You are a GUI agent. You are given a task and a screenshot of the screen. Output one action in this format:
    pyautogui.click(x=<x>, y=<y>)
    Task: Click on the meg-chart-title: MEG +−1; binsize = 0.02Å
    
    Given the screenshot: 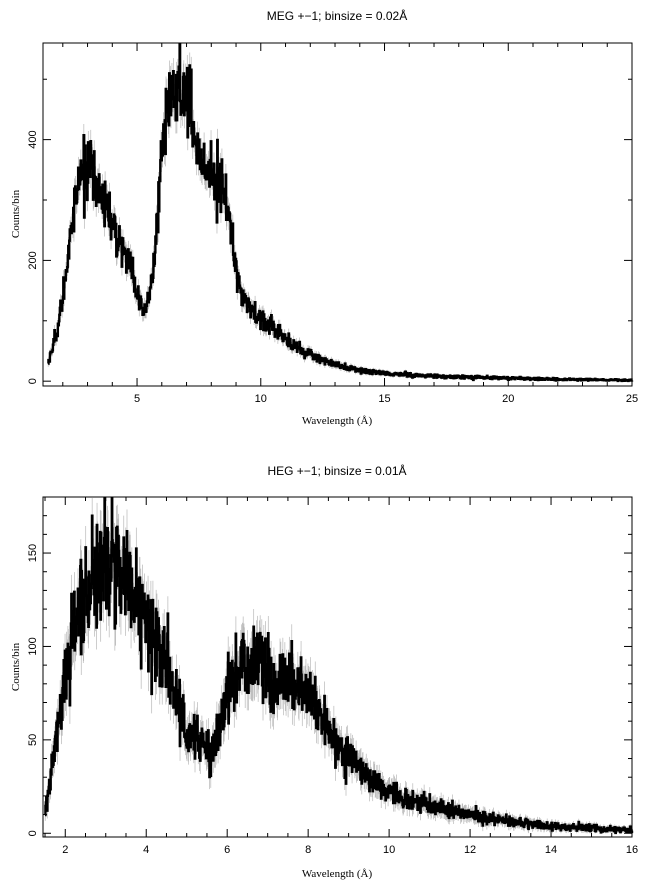 What is the action you would take?
    pyautogui.click(x=337, y=15)
    